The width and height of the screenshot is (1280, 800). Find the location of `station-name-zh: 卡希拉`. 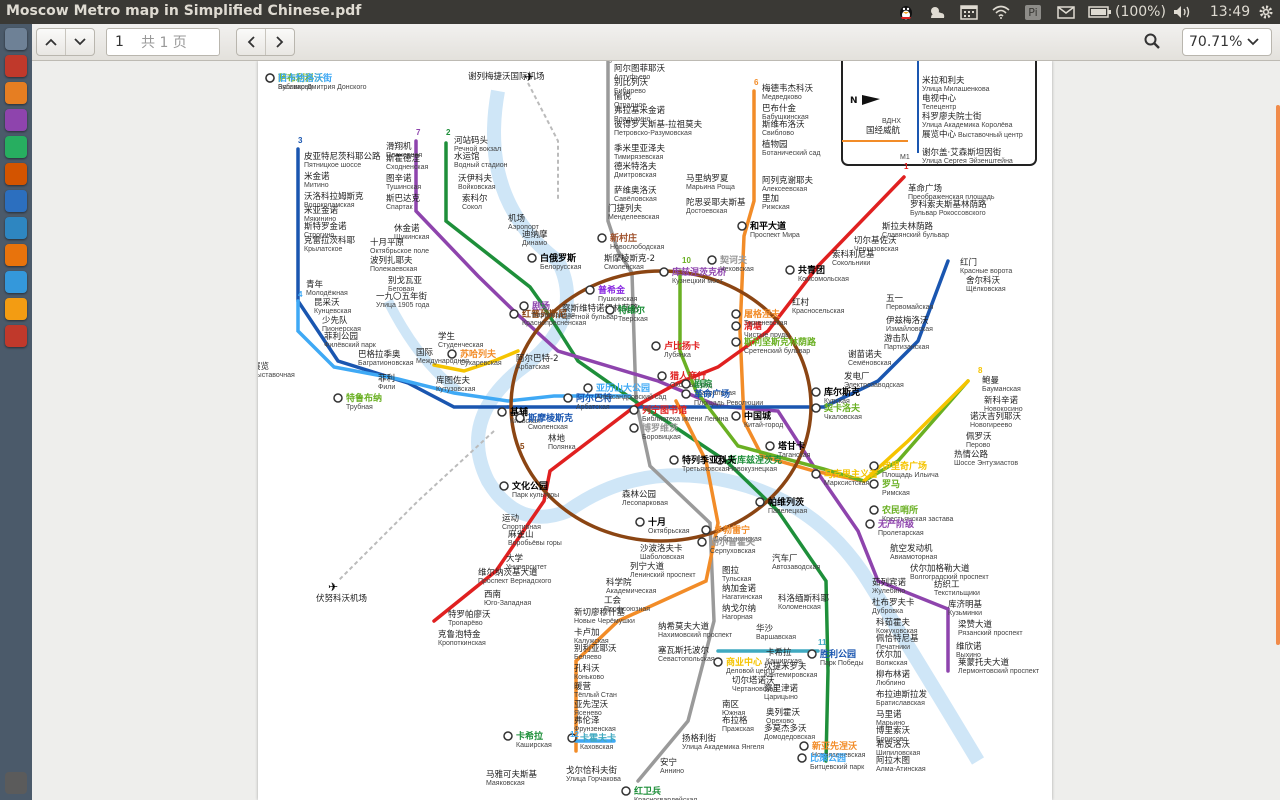

station-name-zh: 卡希拉 is located at coordinates (779, 652).